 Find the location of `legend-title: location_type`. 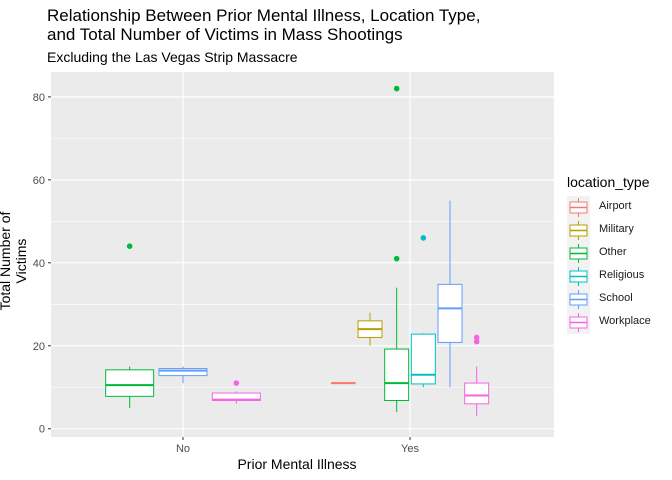

legend-title: location_type is located at coordinates (608, 182).